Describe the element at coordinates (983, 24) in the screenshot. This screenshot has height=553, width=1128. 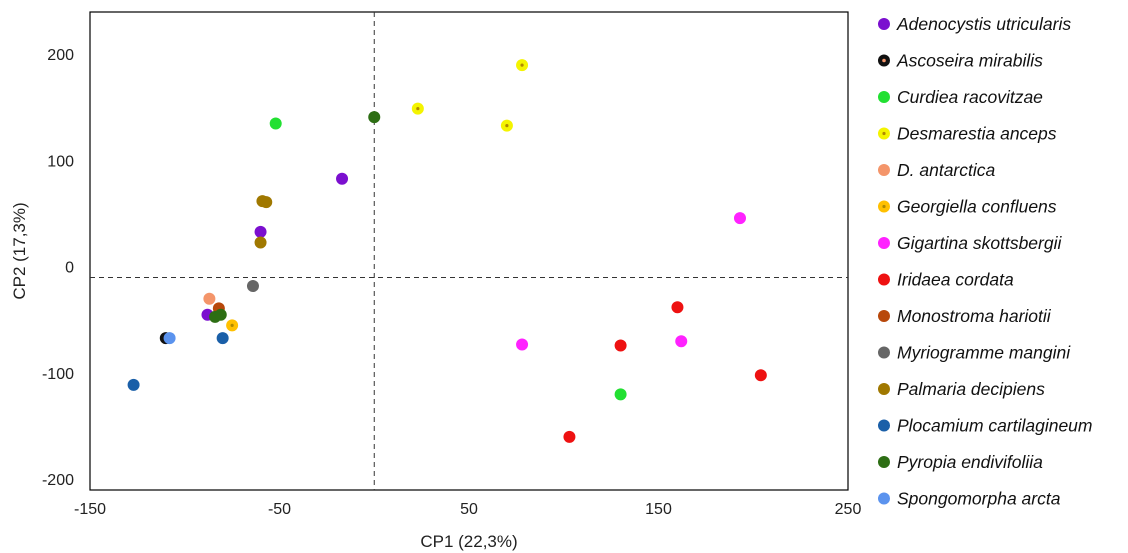
I see `legend-label: Adenocystis utricularis` at that location.